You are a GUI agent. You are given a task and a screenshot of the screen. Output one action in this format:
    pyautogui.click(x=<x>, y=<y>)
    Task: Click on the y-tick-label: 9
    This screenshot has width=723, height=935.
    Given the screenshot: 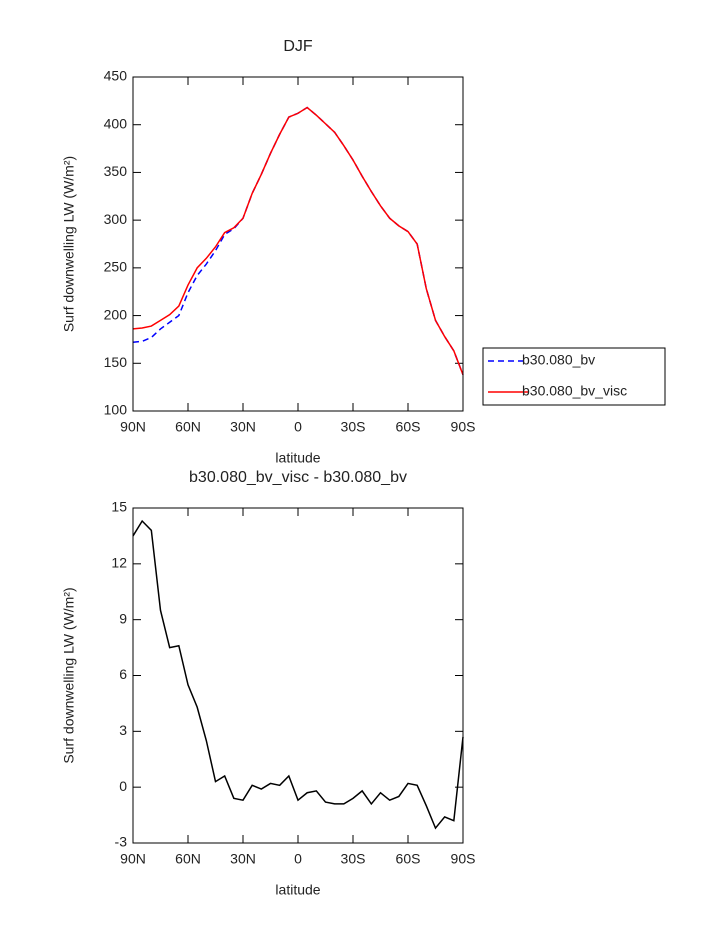 What is the action you would take?
    pyautogui.click(x=123, y=618)
    